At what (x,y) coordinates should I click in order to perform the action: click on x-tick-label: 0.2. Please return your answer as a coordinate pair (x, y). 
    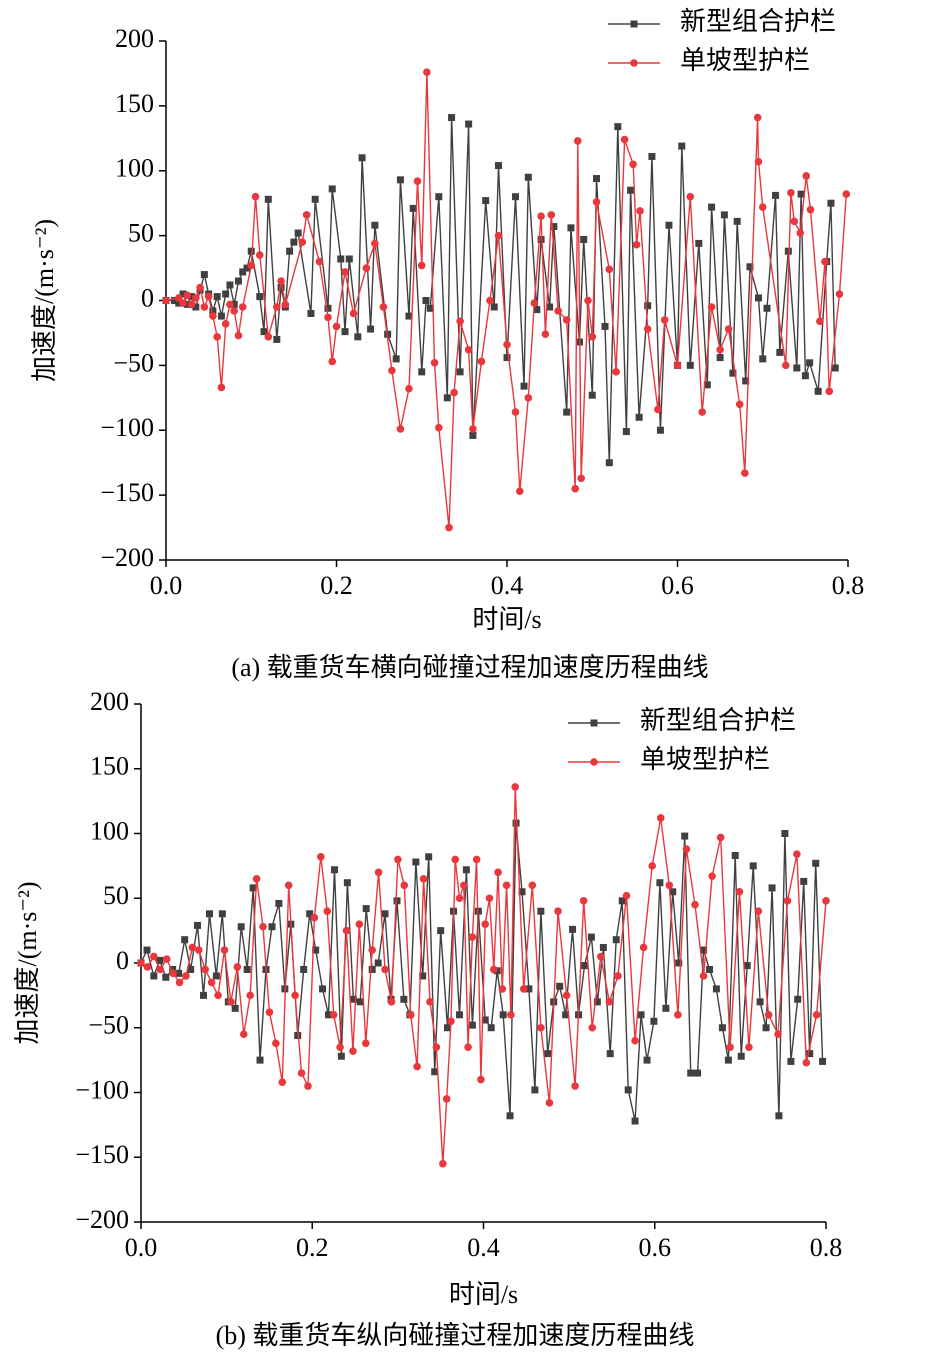
    Looking at the image, I should click on (312, 1247).